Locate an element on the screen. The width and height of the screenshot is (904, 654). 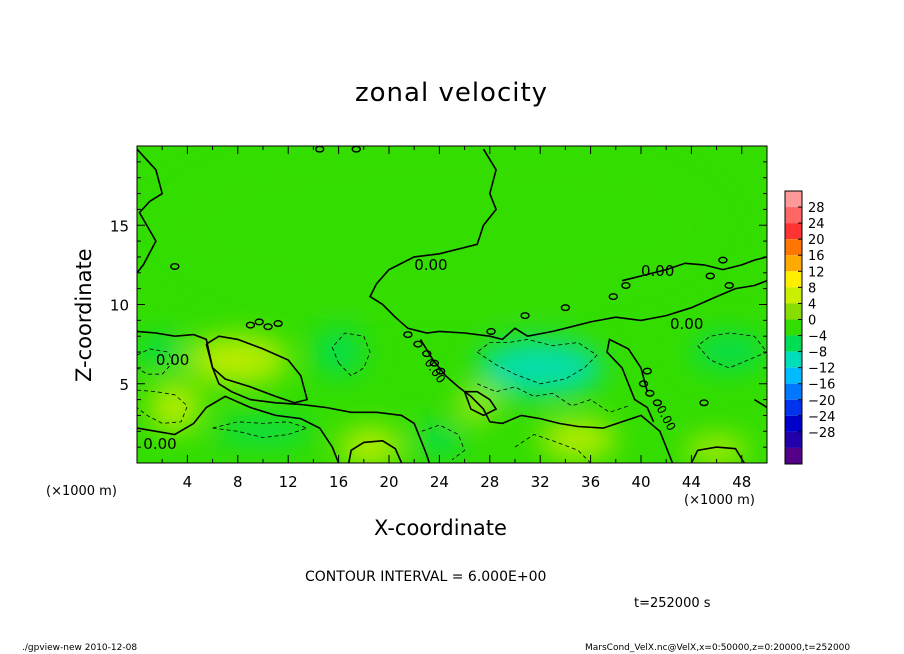
x-tick-label: 12 is located at coordinates (288, 482).